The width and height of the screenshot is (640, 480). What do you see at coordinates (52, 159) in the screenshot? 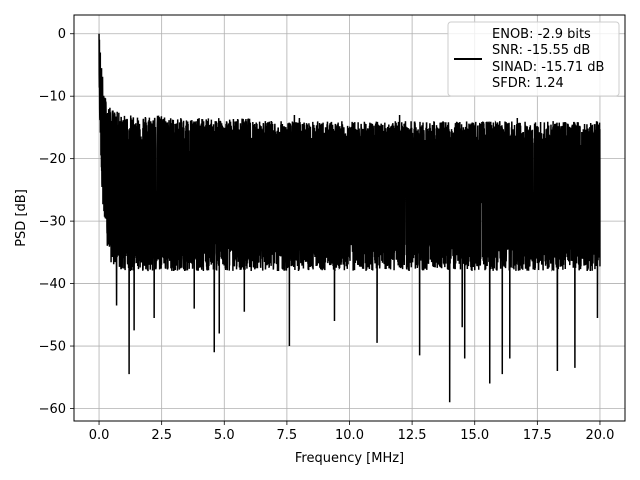
I see `y-tick-label: −20` at bounding box center [52, 159].